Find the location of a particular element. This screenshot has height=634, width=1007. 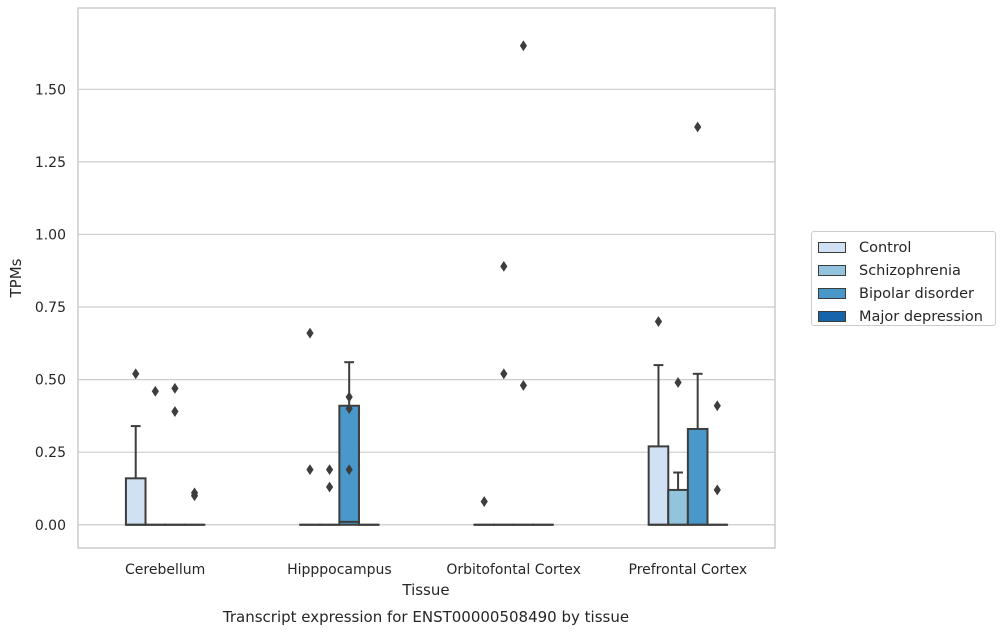

x-tick-label: Cerebellum is located at coordinates (165, 570).